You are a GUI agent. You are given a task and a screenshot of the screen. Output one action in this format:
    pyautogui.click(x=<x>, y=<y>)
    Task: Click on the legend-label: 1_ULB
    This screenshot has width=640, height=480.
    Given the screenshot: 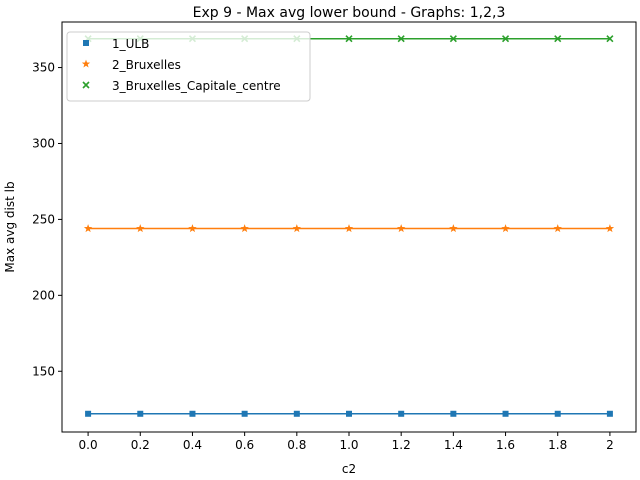 What is the action you would take?
    pyautogui.click(x=130, y=44)
    